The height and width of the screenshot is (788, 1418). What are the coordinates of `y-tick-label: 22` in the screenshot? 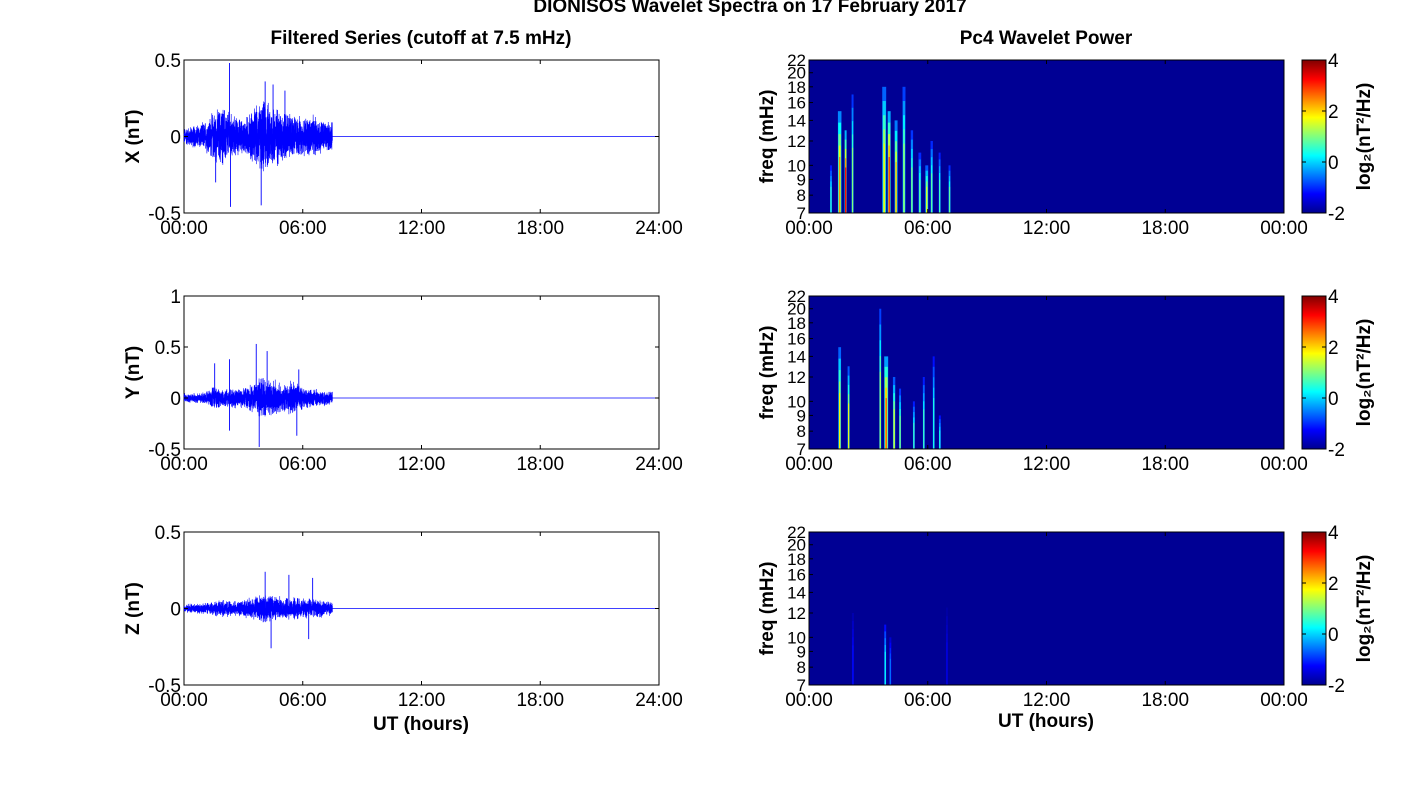 It's located at (796, 296).